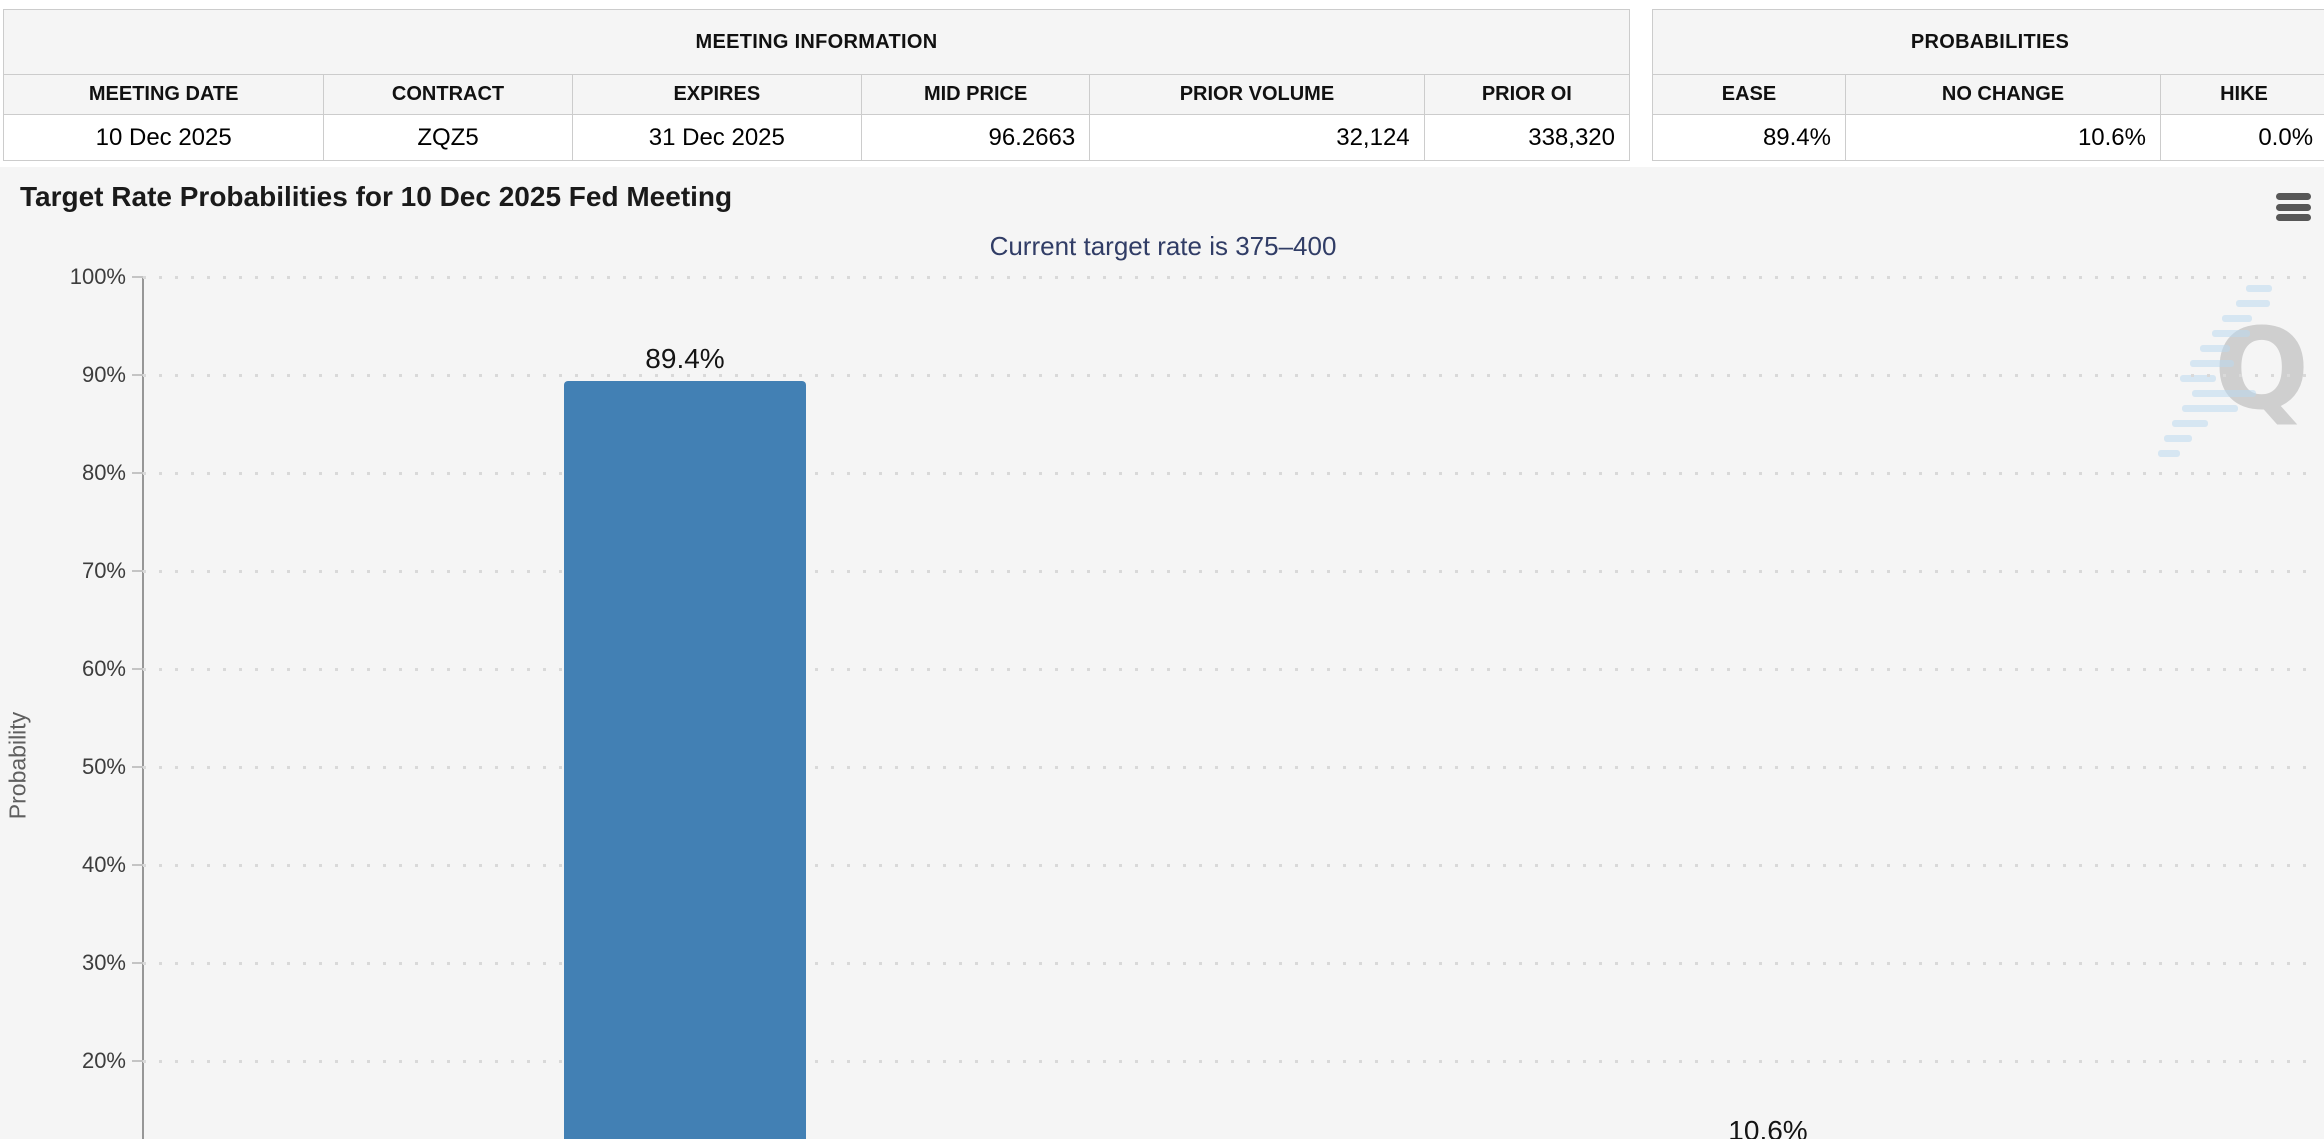 This screenshot has width=2324, height=1139. Describe the element at coordinates (716, 137) in the screenshot. I see `cell-expires: 31 Dec 2025` at that location.